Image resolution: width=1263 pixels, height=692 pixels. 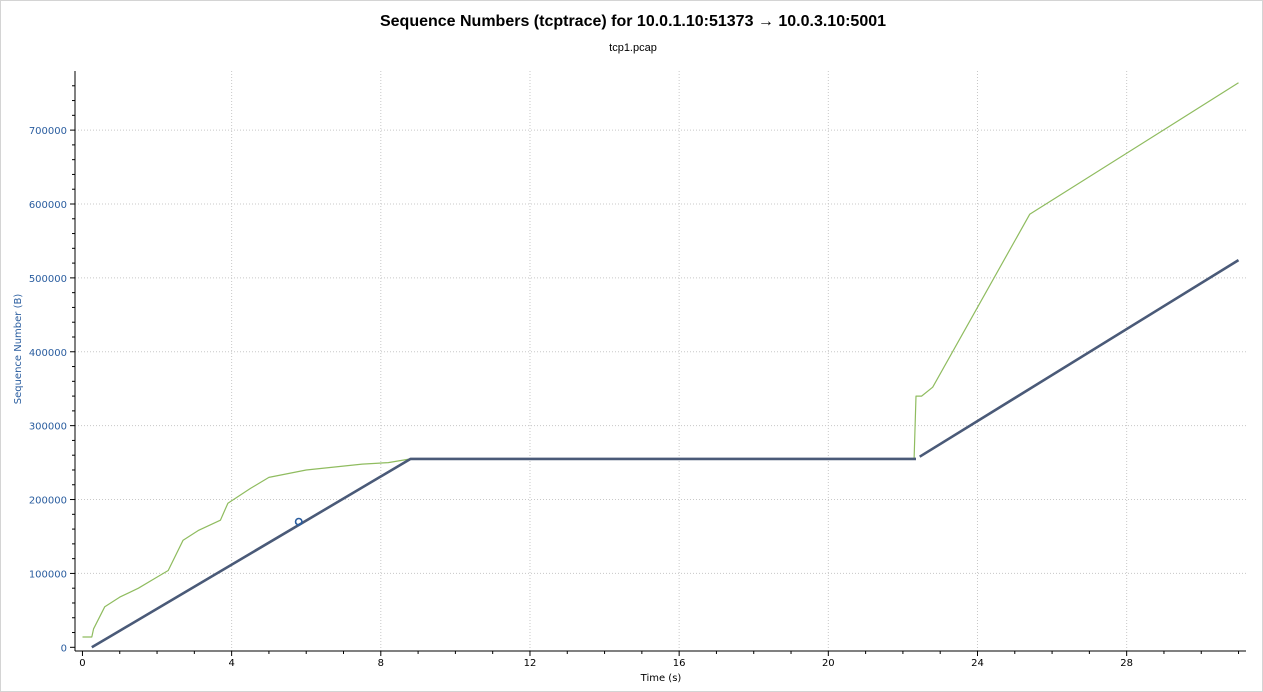 What do you see at coordinates (48, 501) in the screenshot?
I see `y-tick-label: 200000` at bounding box center [48, 501].